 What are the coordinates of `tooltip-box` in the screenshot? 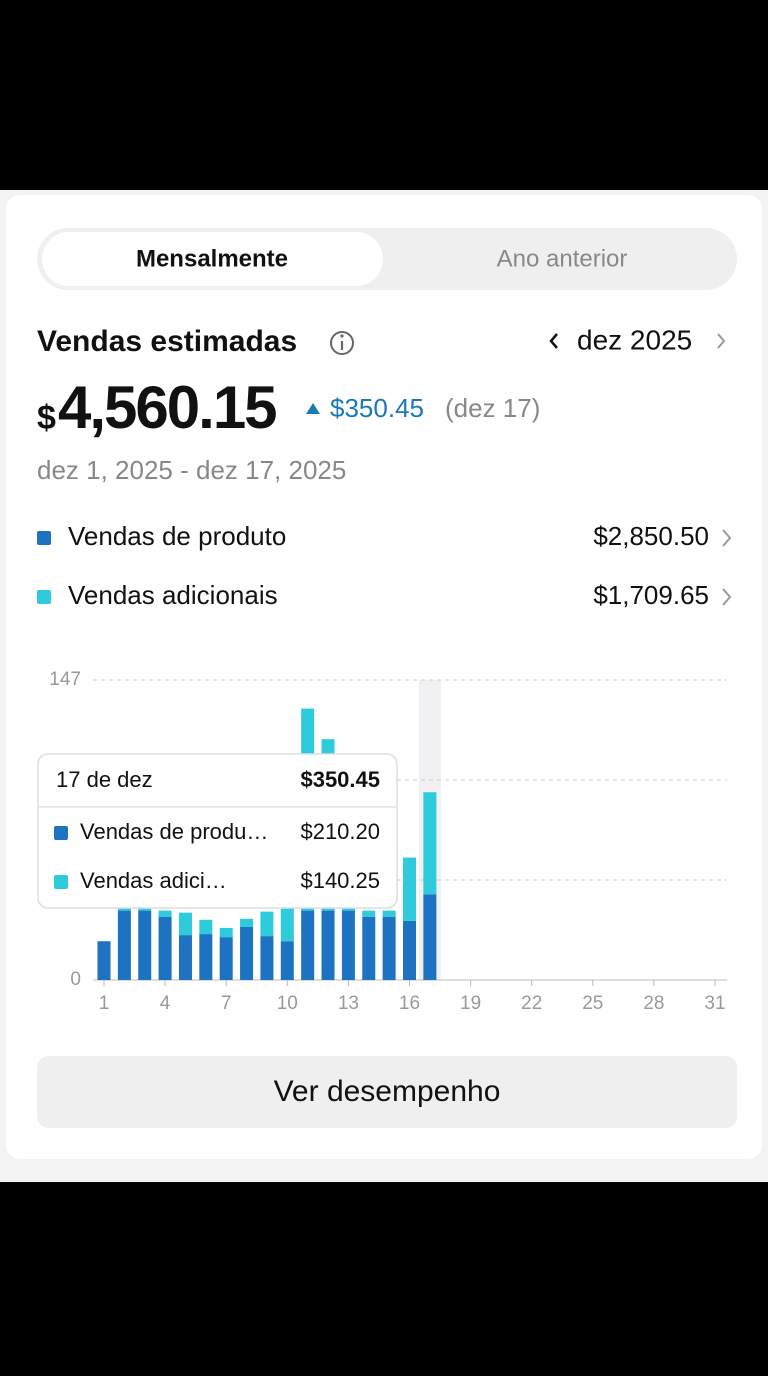 It's located at (217, 831).